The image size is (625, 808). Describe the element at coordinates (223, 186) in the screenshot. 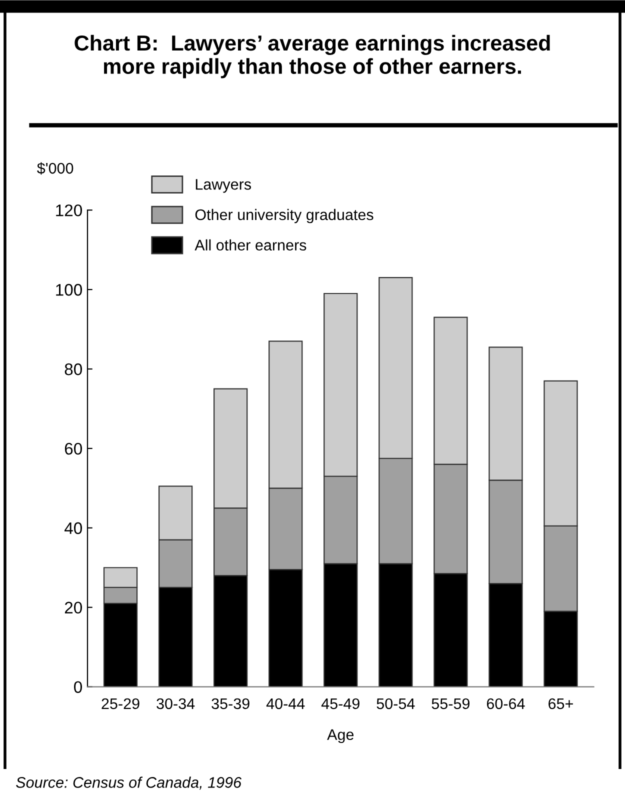

I see `legend-label: Lawyers` at that location.